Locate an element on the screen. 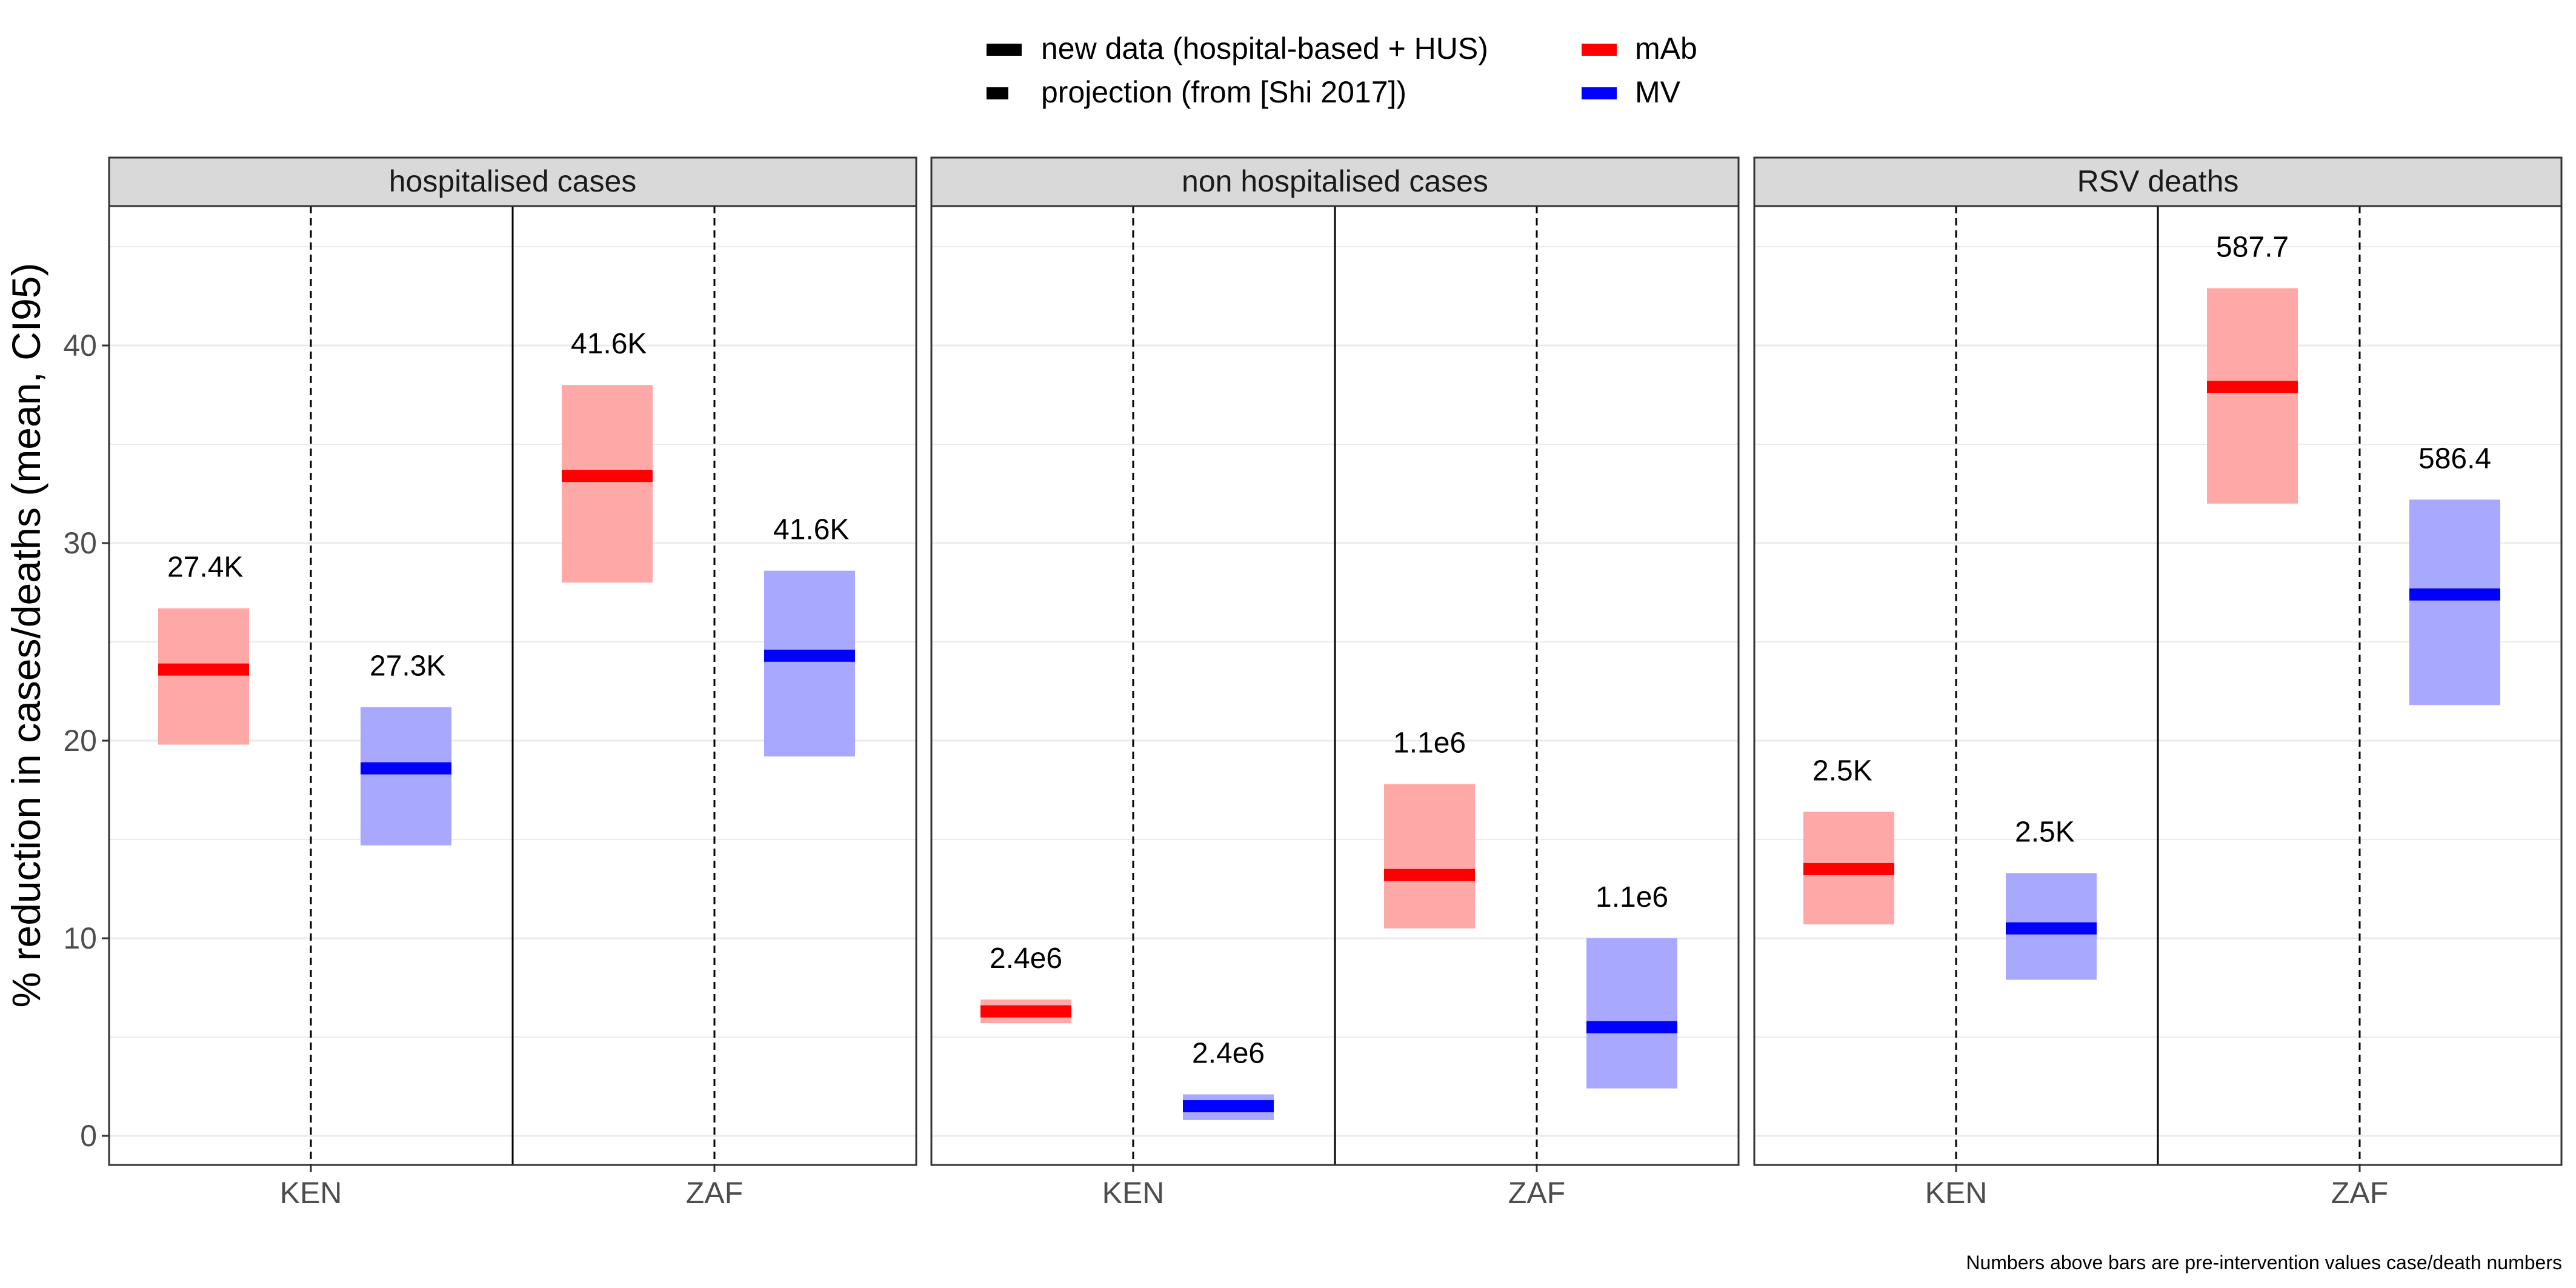  panel-title: non hospitalised cases is located at coordinates (1335, 181).